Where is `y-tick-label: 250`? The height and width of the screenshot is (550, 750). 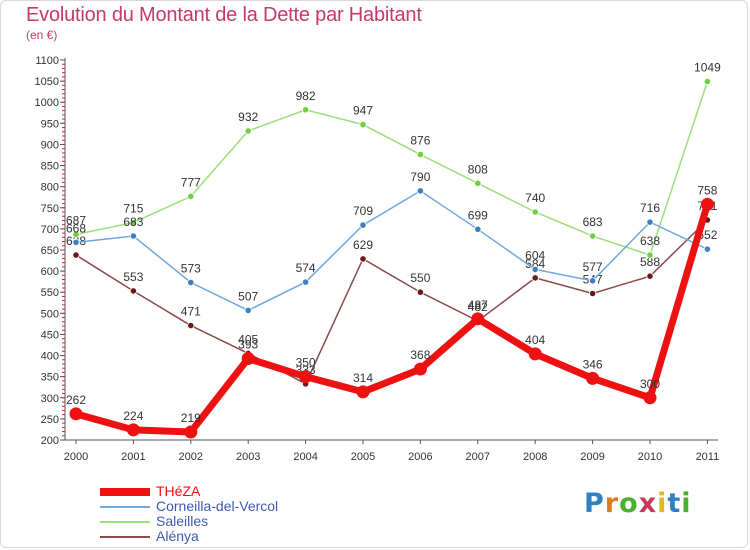 y-tick-label: 250 is located at coordinates (50, 420).